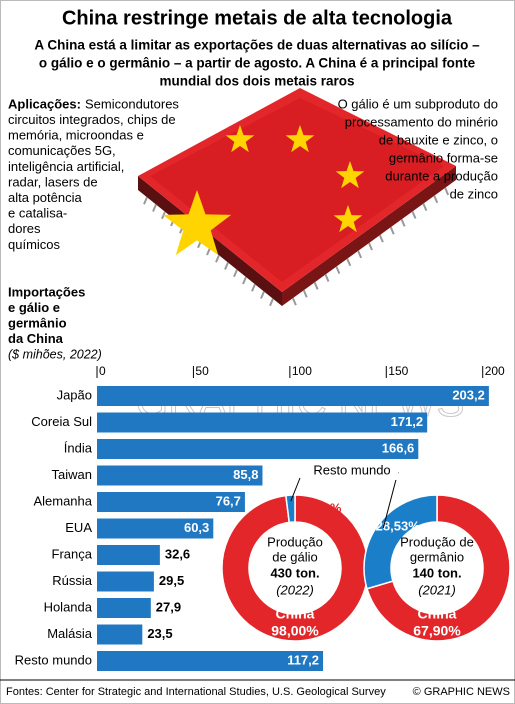  What do you see at coordinates (295, 541) in the screenshot?
I see `donut-title: Produção` at bounding box center [295, 541].